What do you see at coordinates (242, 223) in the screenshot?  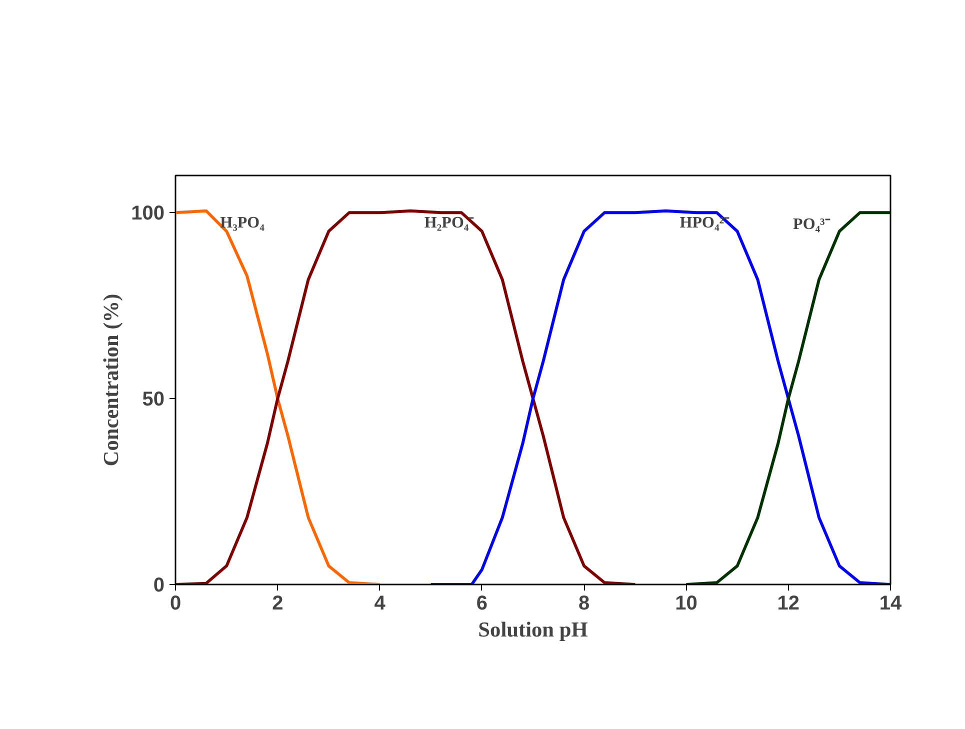 I see `series-label: H₃PO₄` at bounding box center [242, 223].